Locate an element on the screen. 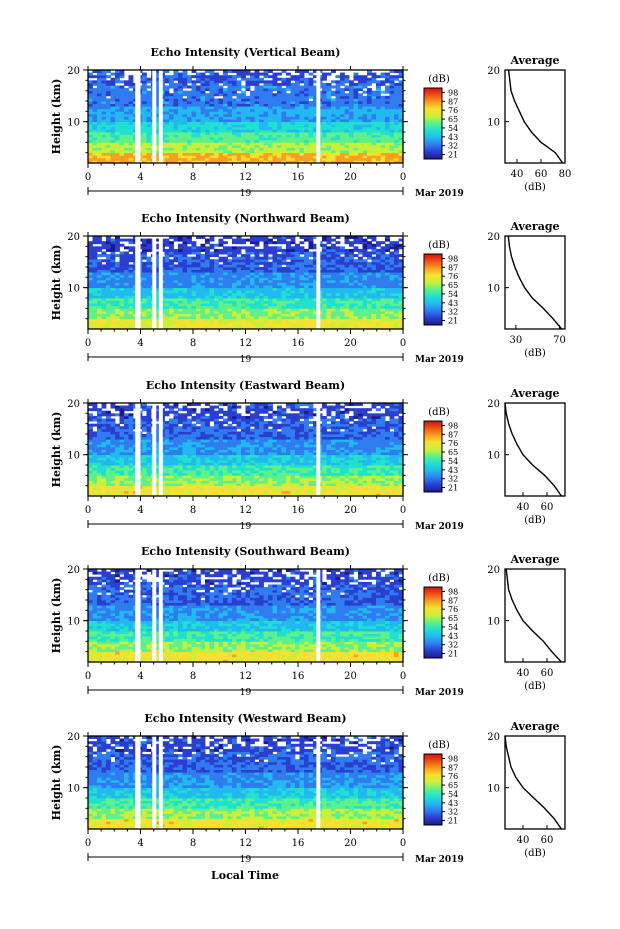  colorbar is located at coordinates (433, 123).